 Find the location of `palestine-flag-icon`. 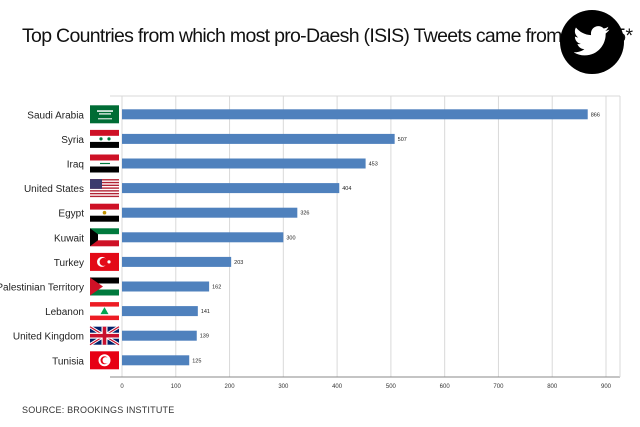

palestine-flag-icon is located at coordinates (104, 286).